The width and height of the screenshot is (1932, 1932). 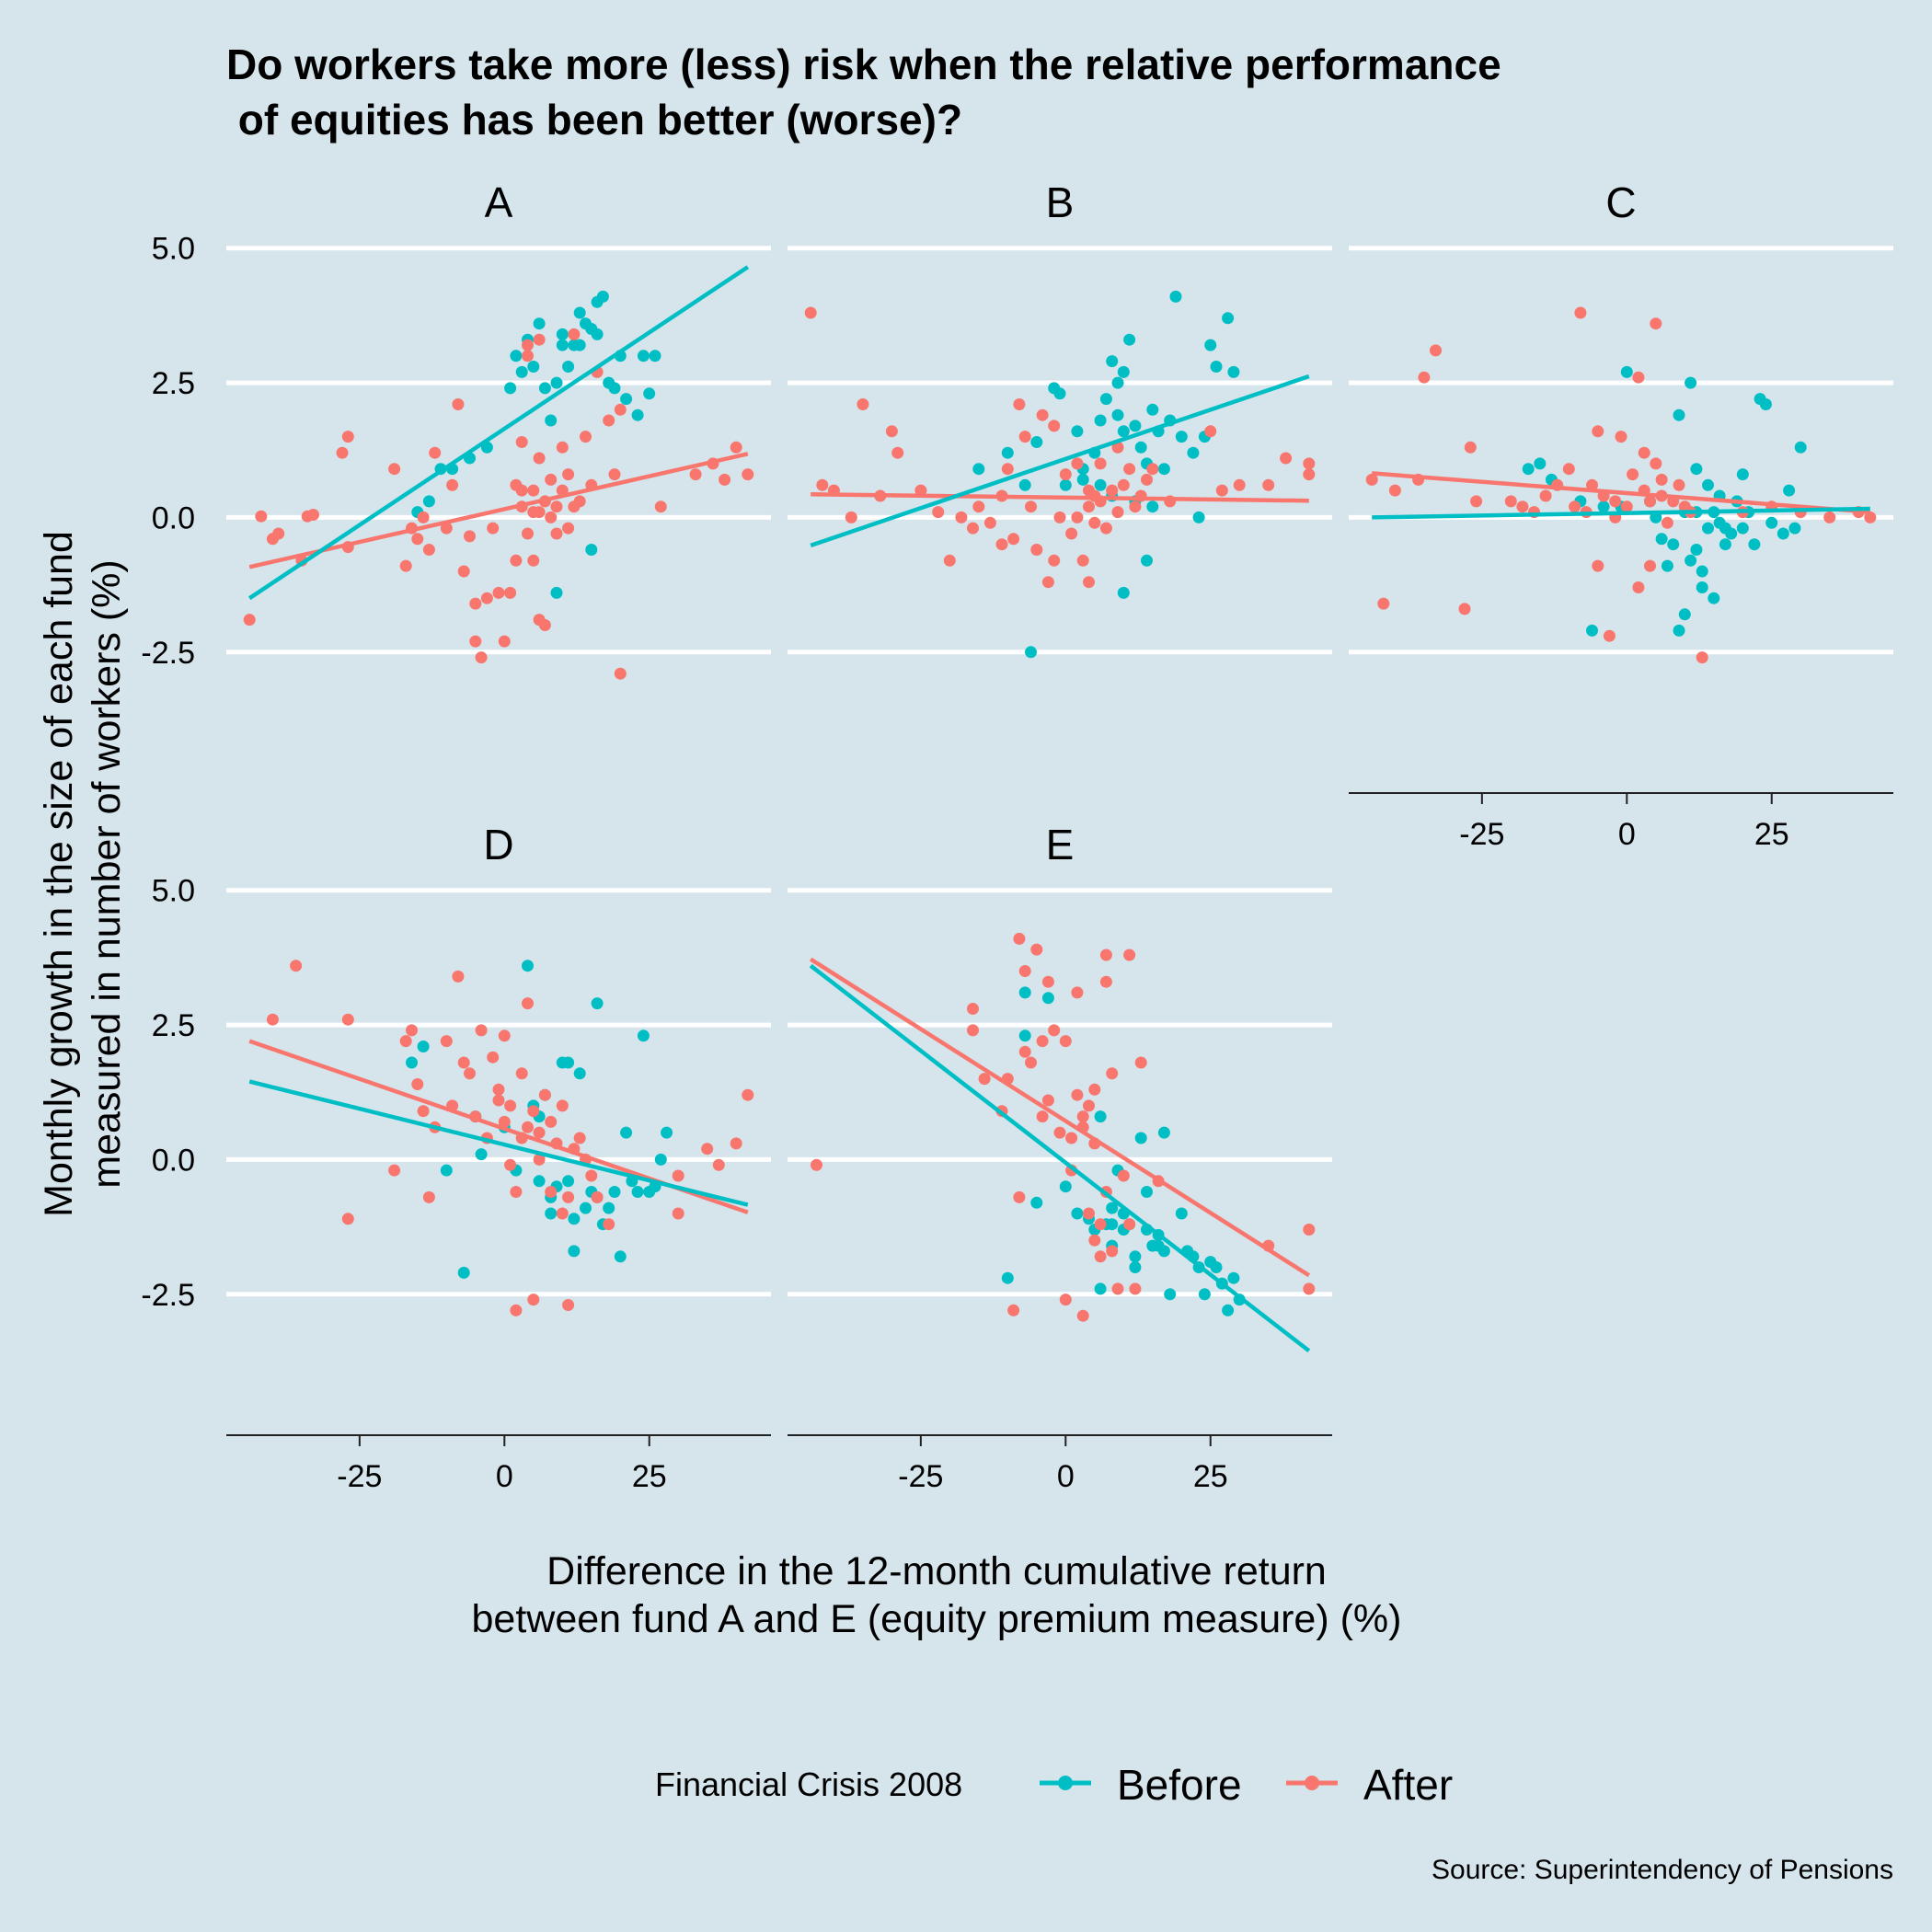 What do you see at coordinates (1060, 1117) in the screenshot?
I see `fit-line-after` at bounding box center [1060, 1117].